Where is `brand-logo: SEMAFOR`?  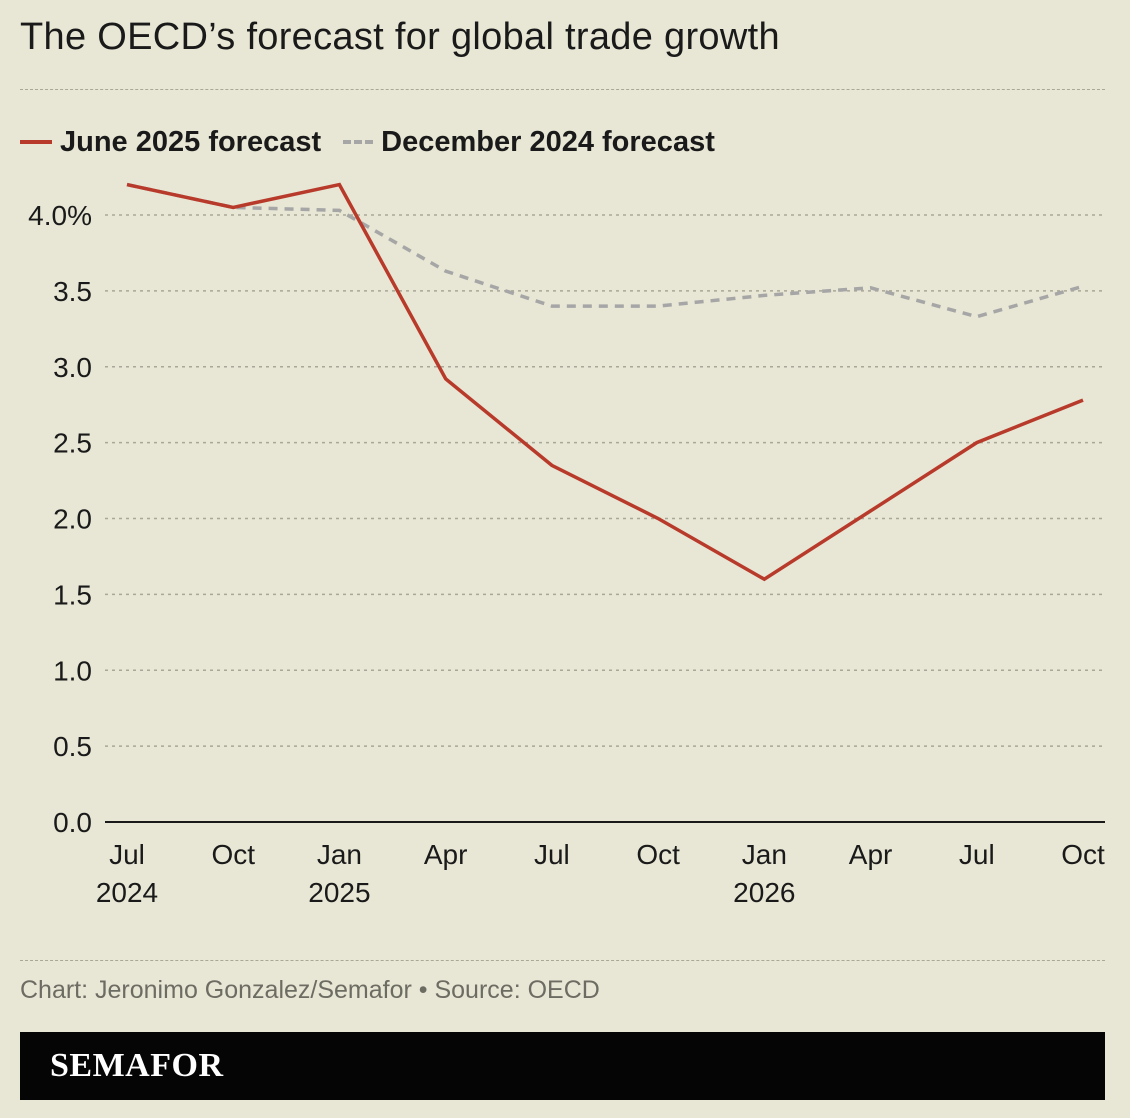
brand-logo: SEMAFOR is located at coordinates (137, 1065).